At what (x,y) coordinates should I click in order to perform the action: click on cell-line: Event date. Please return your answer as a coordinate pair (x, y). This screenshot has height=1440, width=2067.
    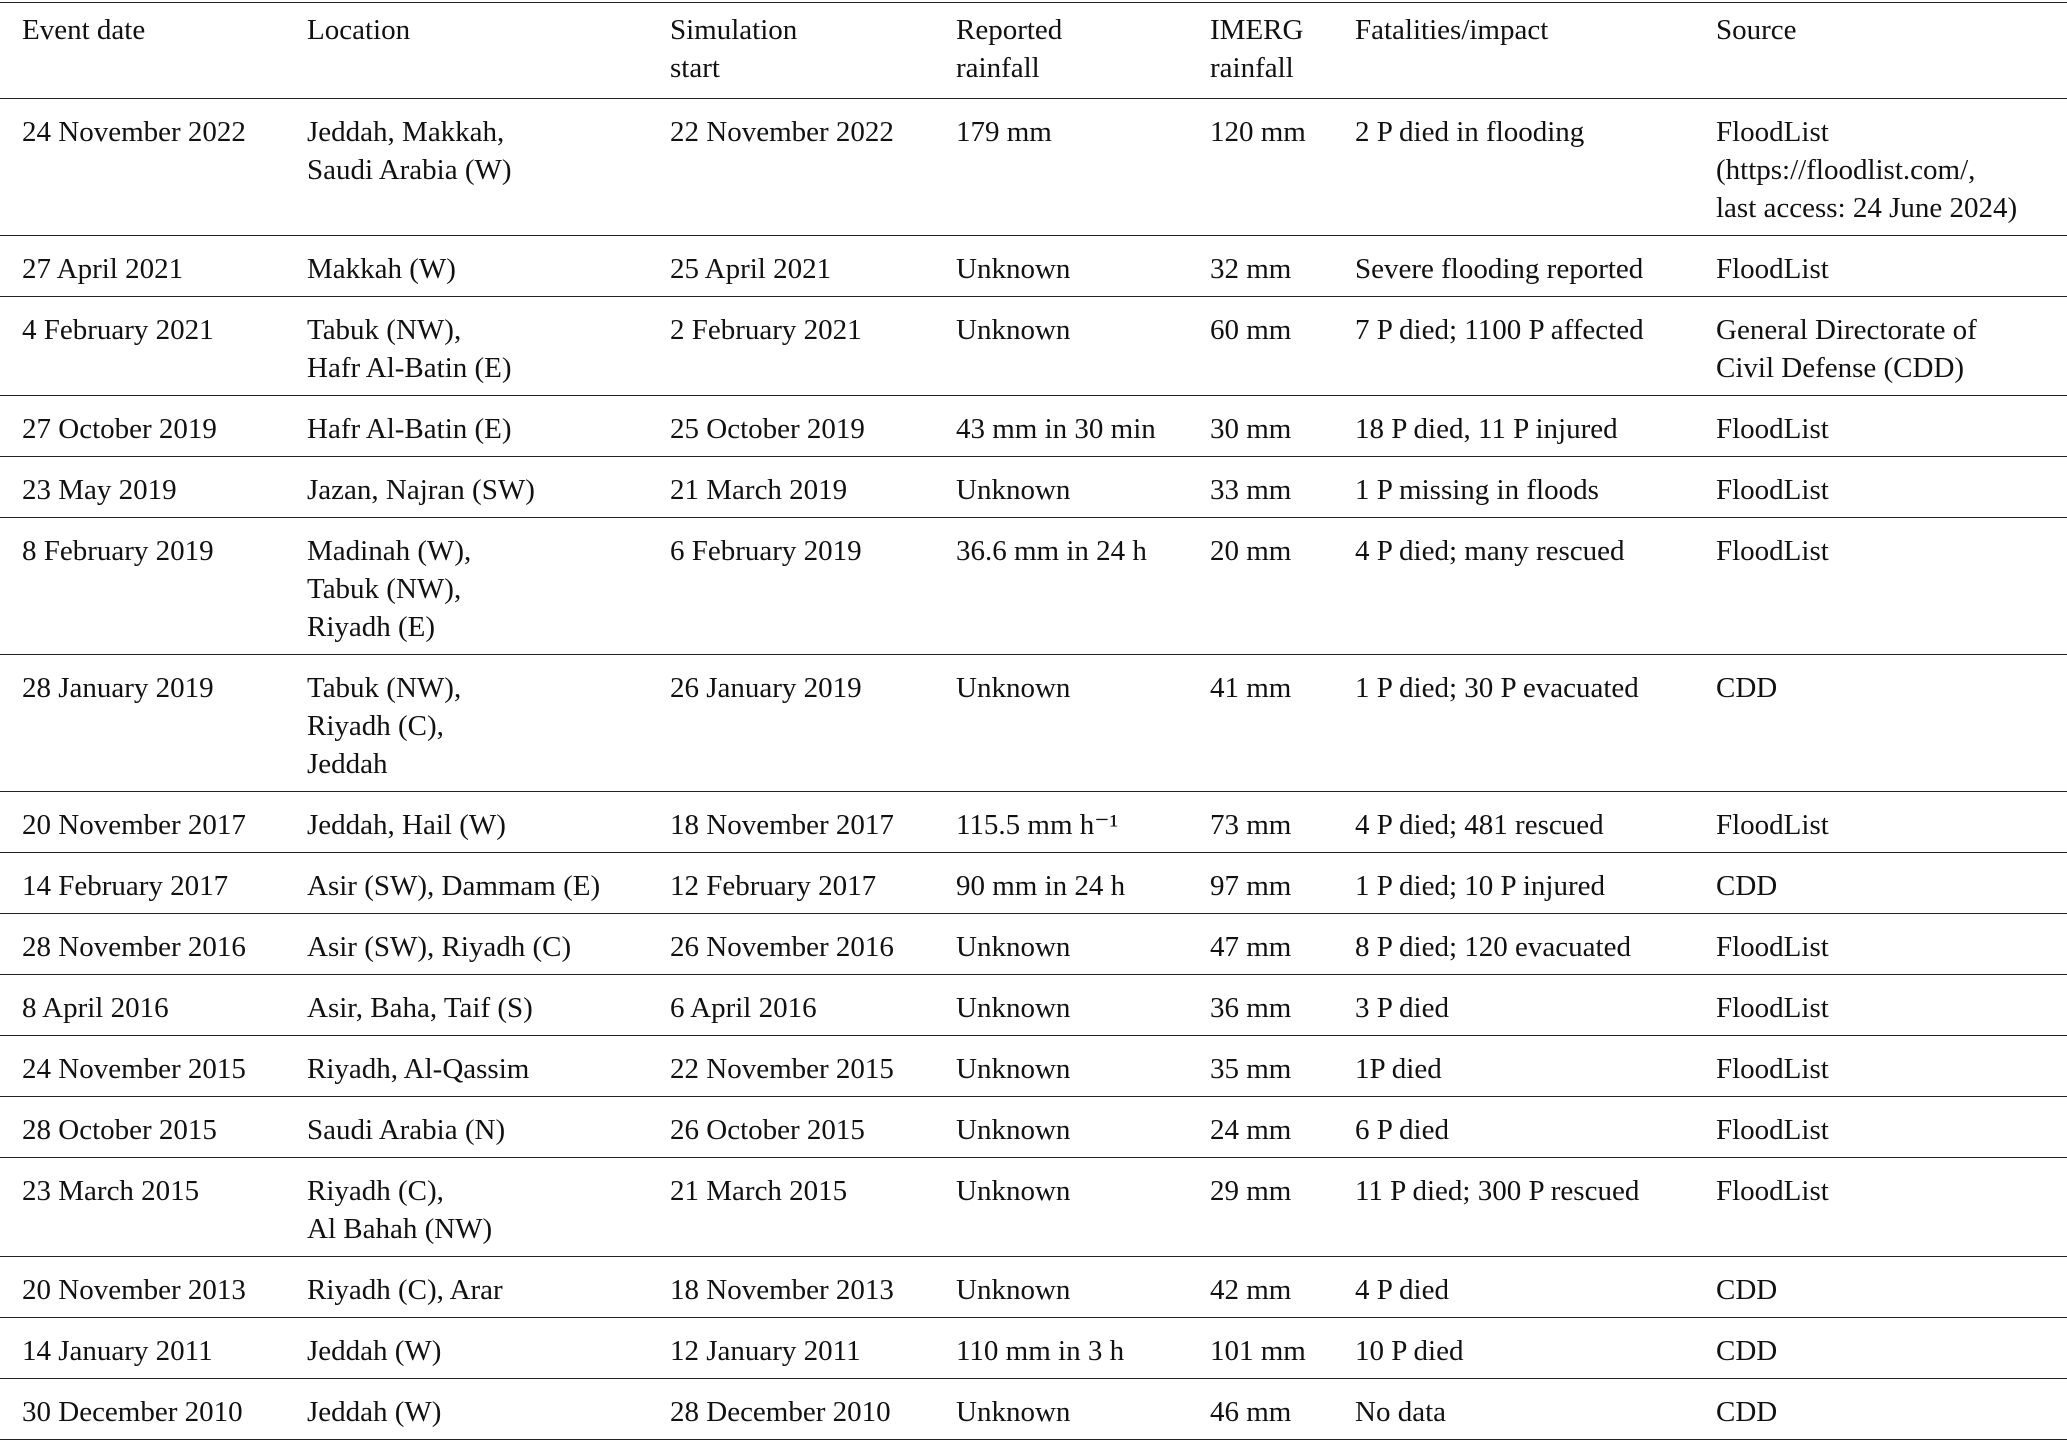
    Looking at the image, I should click on (84, 30).